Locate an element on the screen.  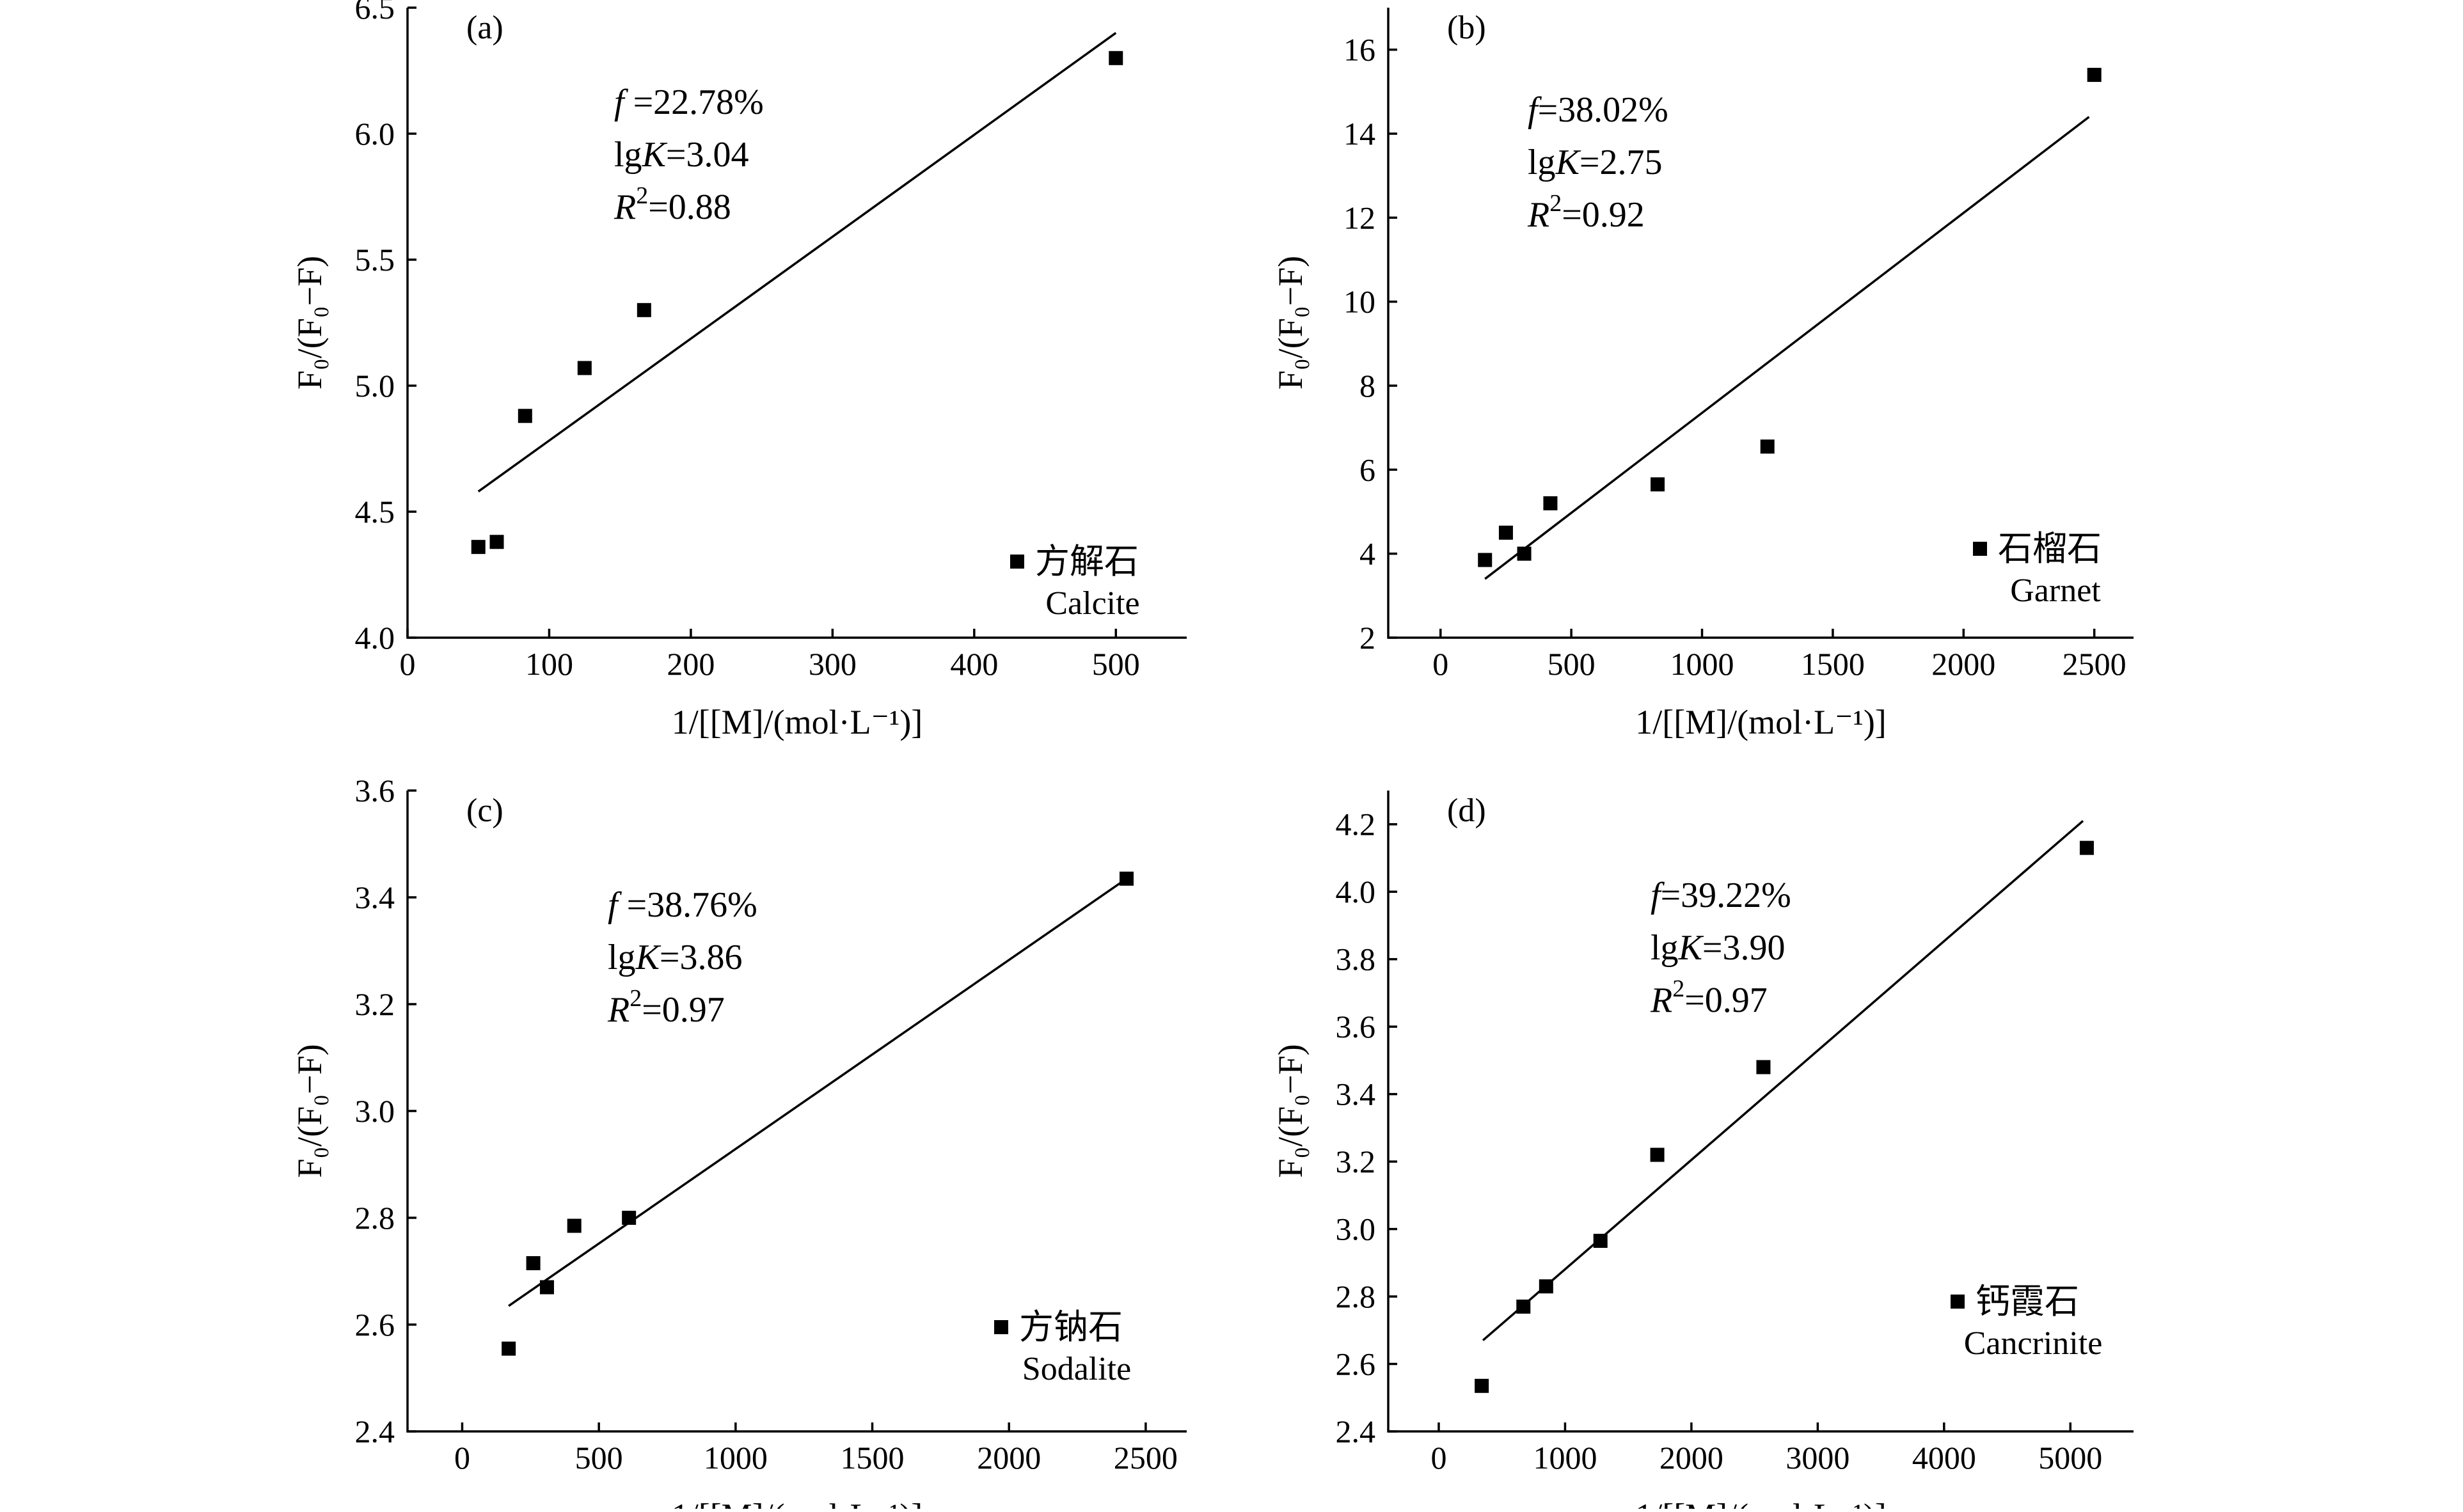
legend-label-cn: 方钠石 is located at coordinates (1071, 1327).